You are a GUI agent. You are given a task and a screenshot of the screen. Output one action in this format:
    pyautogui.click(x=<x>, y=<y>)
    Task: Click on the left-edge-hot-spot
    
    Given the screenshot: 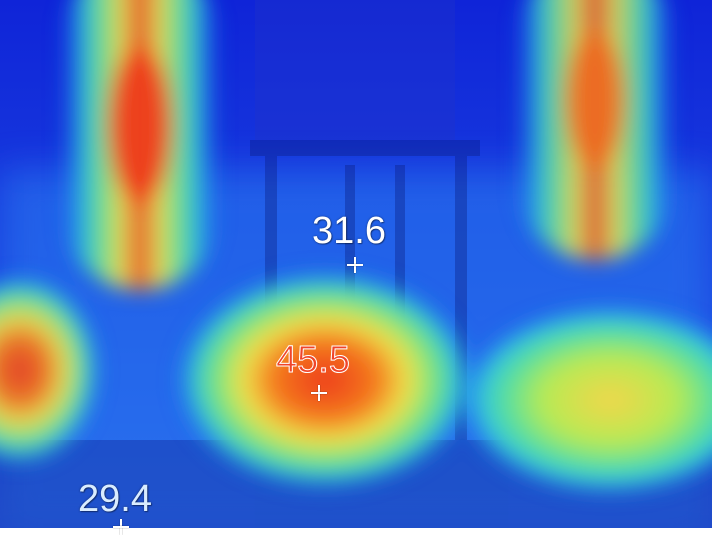 What is the action you would take?
    pyautogui.click(x=50, y=370)
    